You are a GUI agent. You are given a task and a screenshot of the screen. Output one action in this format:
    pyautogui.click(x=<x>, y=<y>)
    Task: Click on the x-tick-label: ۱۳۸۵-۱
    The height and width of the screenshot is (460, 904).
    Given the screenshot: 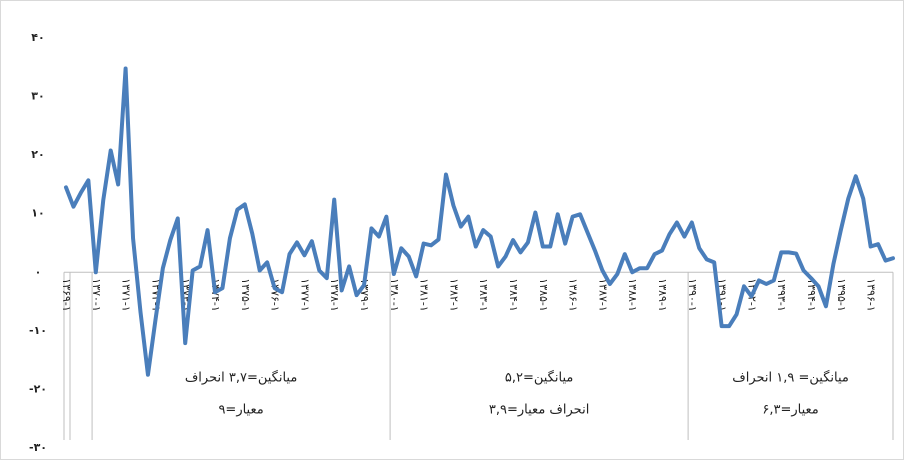 What is the action you would take?
    pyautogui.click(x=543, y=295)
    